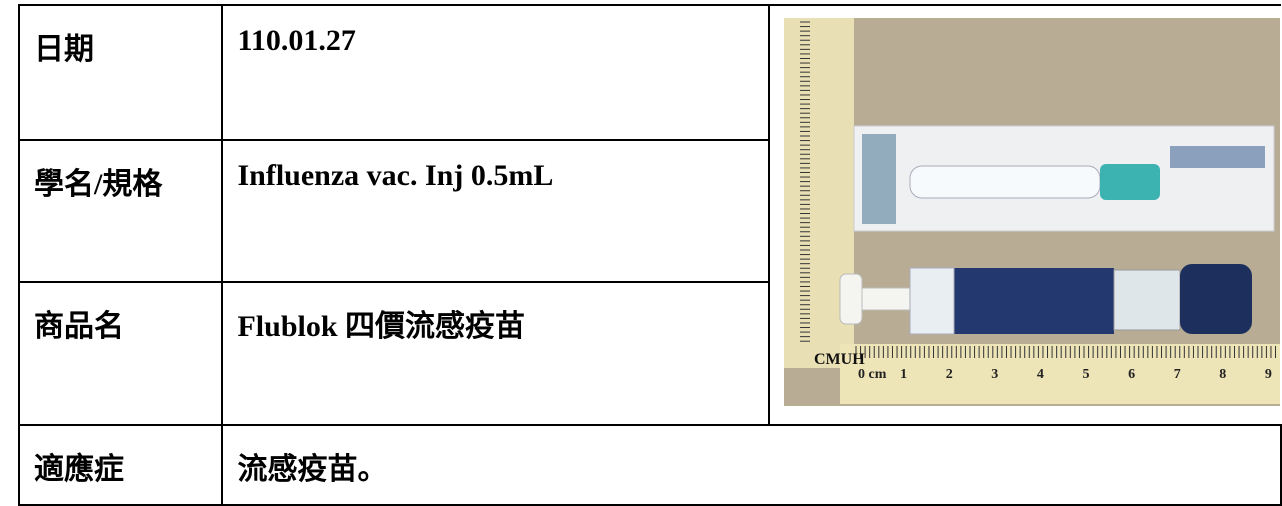 The height and width of the screenshot is (506, 1282). What do you see at coordinates (1129, 182) in the screenshot?
I see `needle-hub` at bounding box center [1129, 182].